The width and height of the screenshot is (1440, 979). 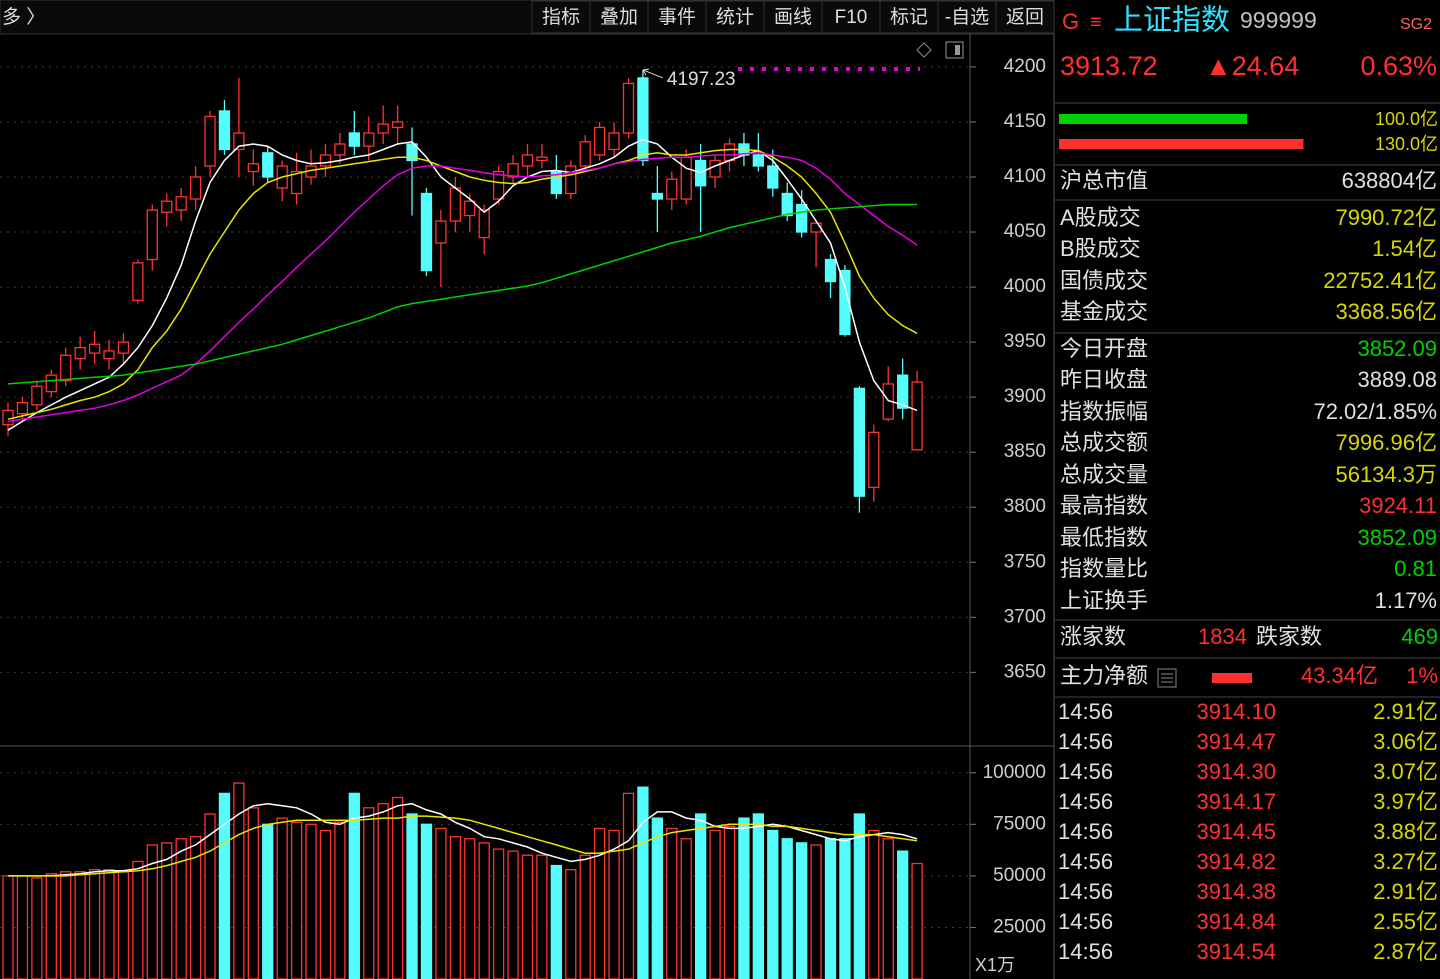 What do you see at coordinates (995, 965) in the screenshot?
I see `unit-label: X1万` at bounding box center [995, 965].